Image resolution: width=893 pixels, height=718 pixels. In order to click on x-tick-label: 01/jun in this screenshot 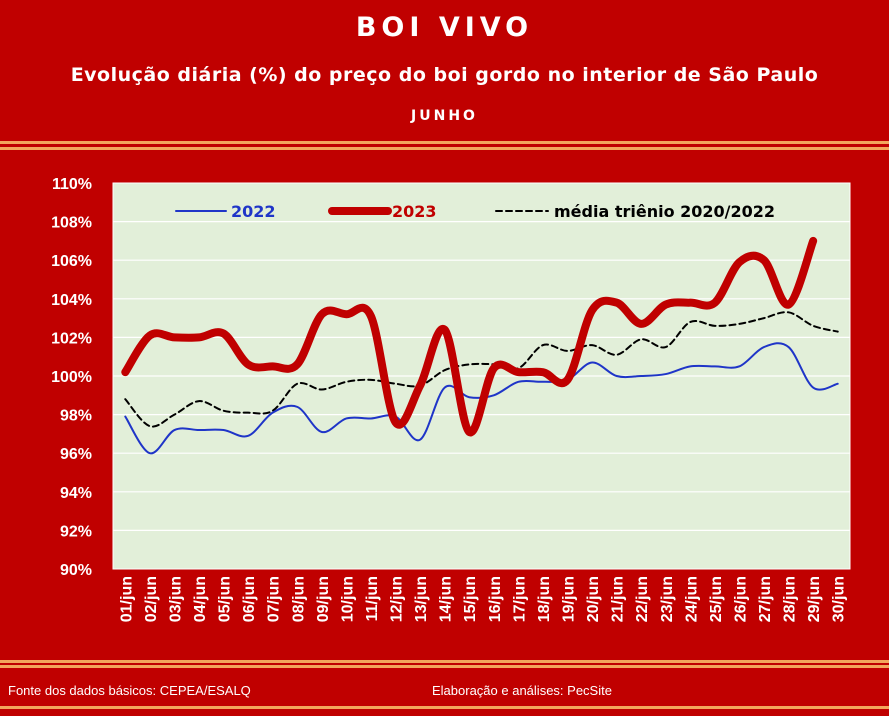, I will do `click(126, 599)`.